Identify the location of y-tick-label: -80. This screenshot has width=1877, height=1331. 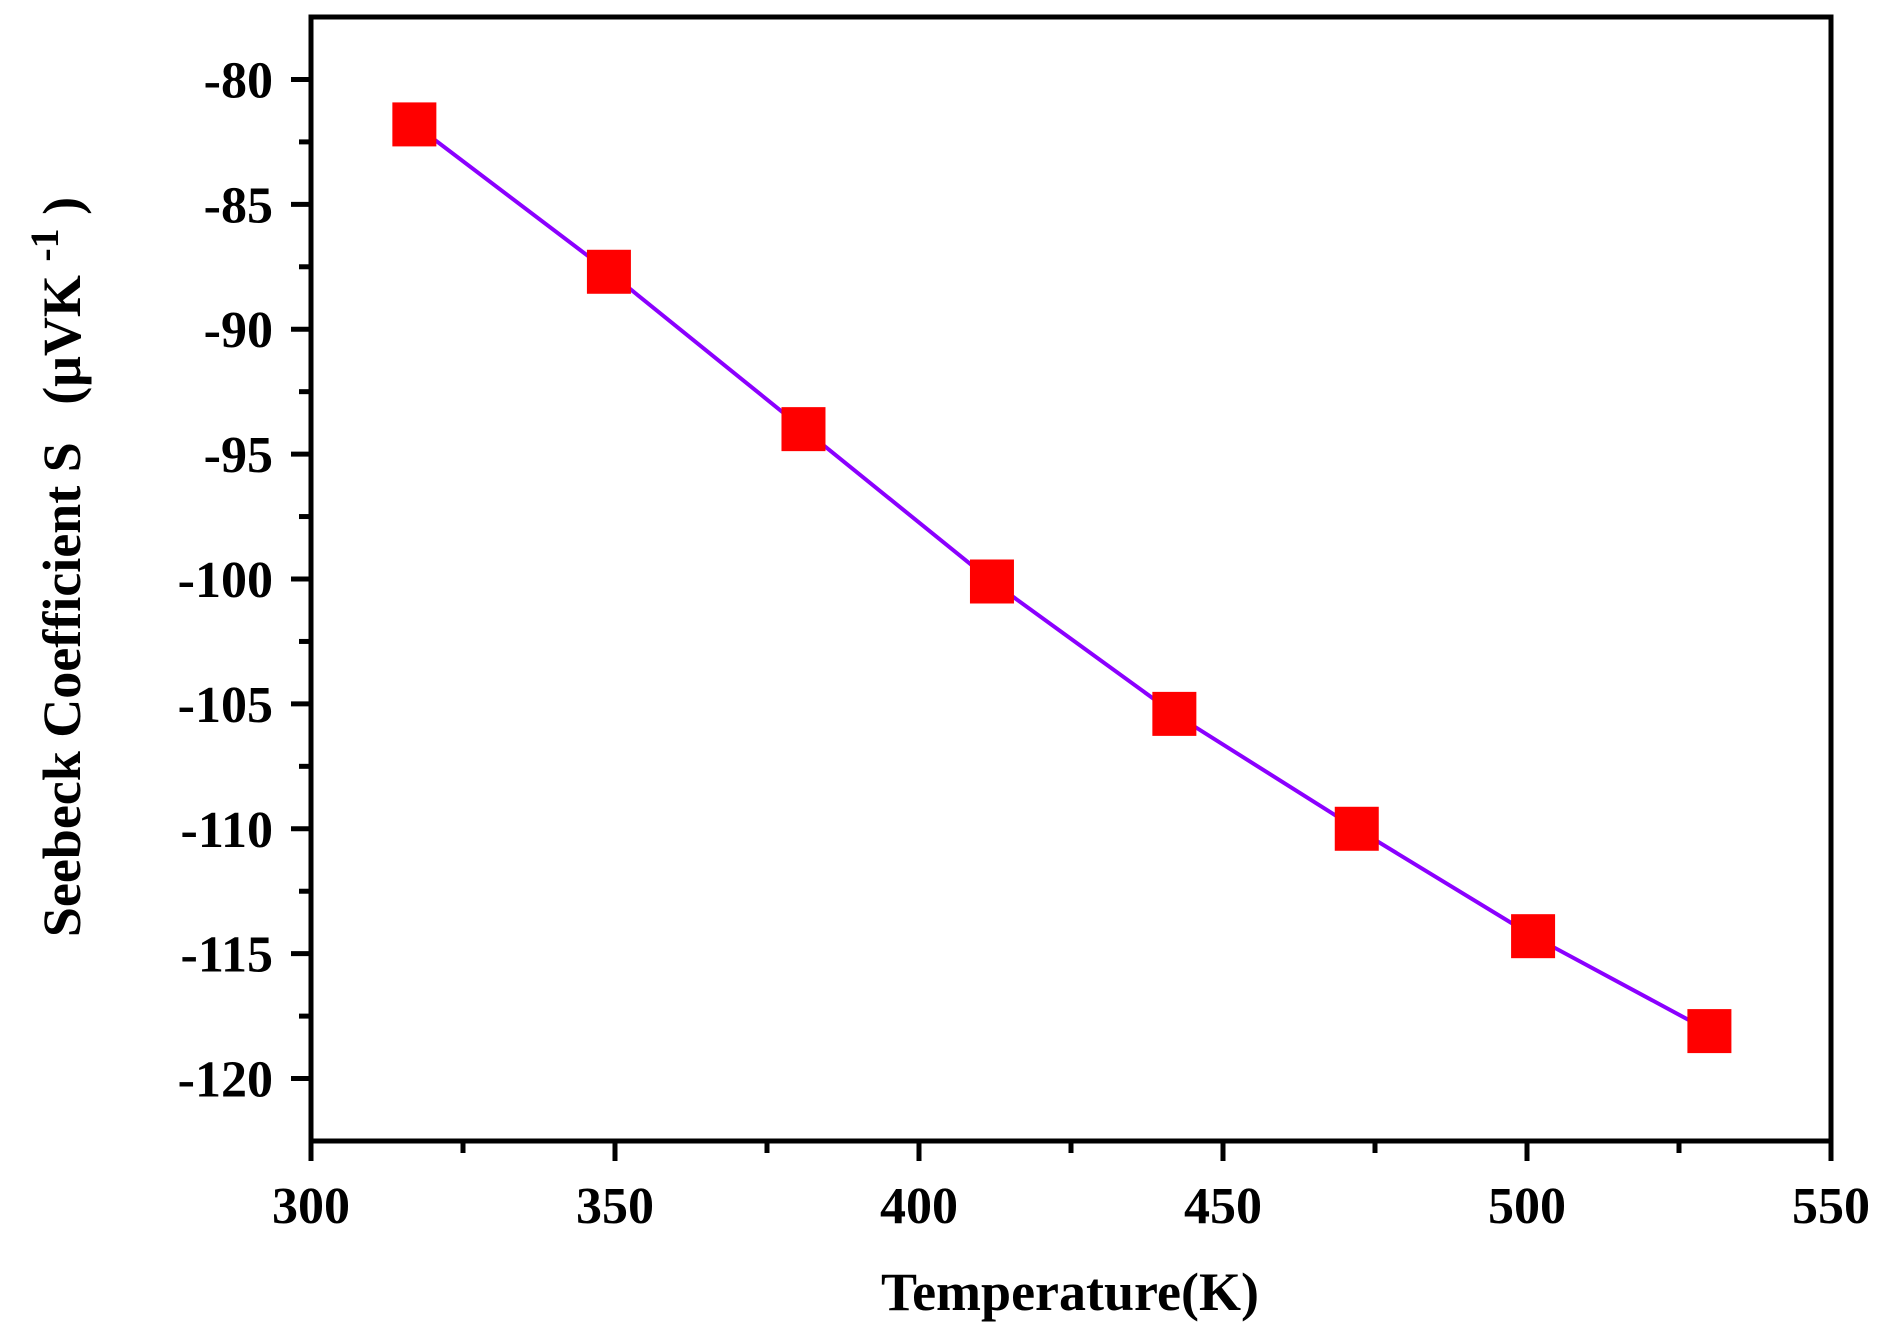
(238, 80).